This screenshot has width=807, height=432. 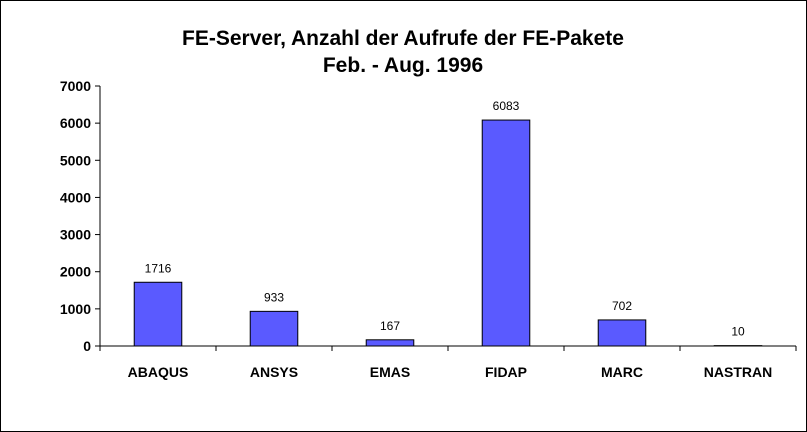 What do you see at coordinates (75, 123) in the screenshot?
I see `y-tick-label: 6000` at bounding box center [75, 123].